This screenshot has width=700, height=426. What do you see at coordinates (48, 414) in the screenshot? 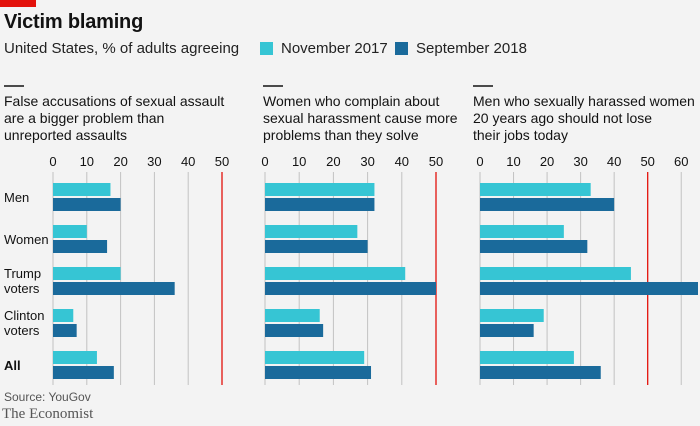
I see `economist-logo: The Economist` at bounding box center [48, 414].